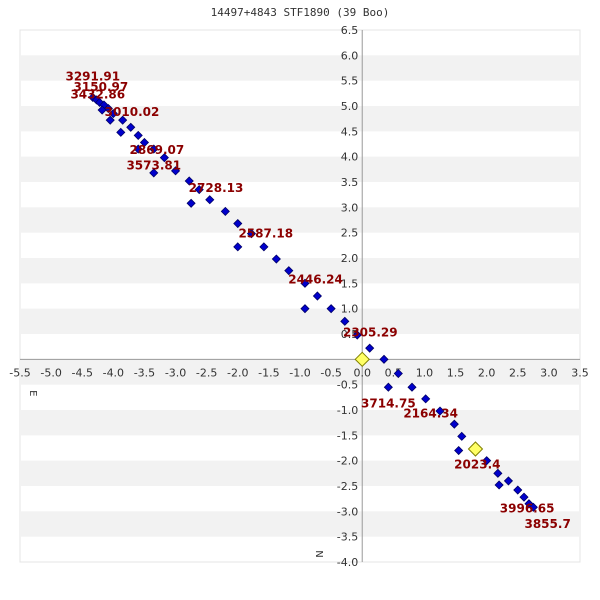 The width and height of the screenshot is (600, 600). What do you see at coordinates (350, 106) in the screenshot?
I see `y-tick-label: 5.0` at bounding box center [350, 106].